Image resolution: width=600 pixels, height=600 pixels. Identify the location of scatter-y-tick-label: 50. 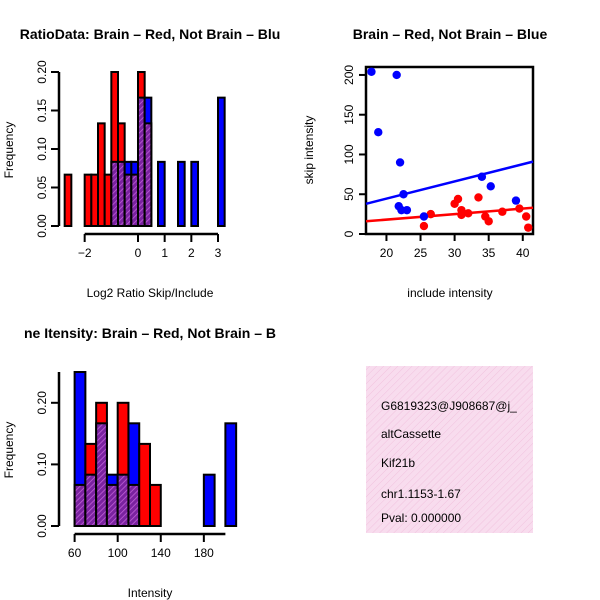
(349, 194).